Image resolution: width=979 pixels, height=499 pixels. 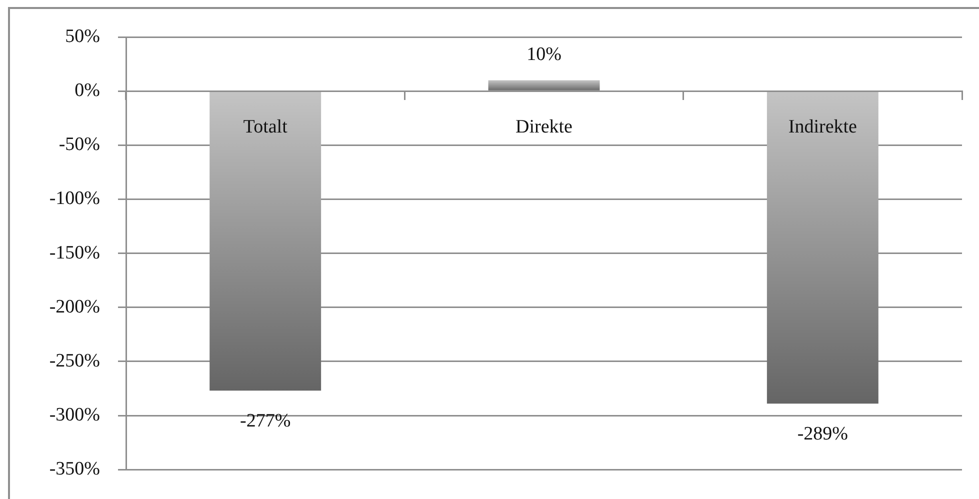 What do you see at coordinates (822, 434) in the screenshot?
I see `data-label: -289%` at bounding box center [822, 434].